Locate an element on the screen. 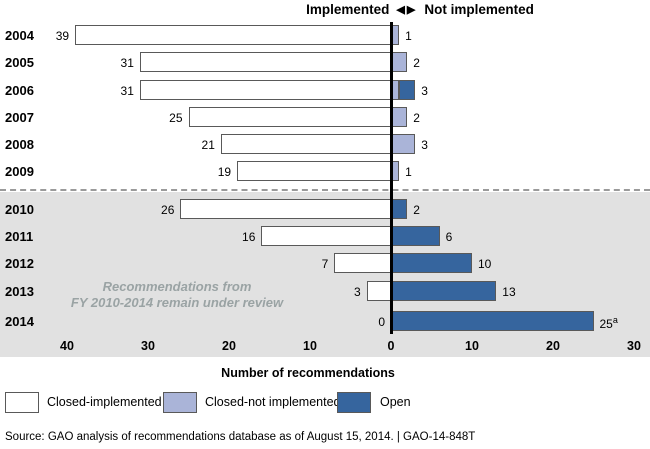 The width and height of the screenshot is (650, 449). bar-value-left: 39 is located at coordinates (62, 36).